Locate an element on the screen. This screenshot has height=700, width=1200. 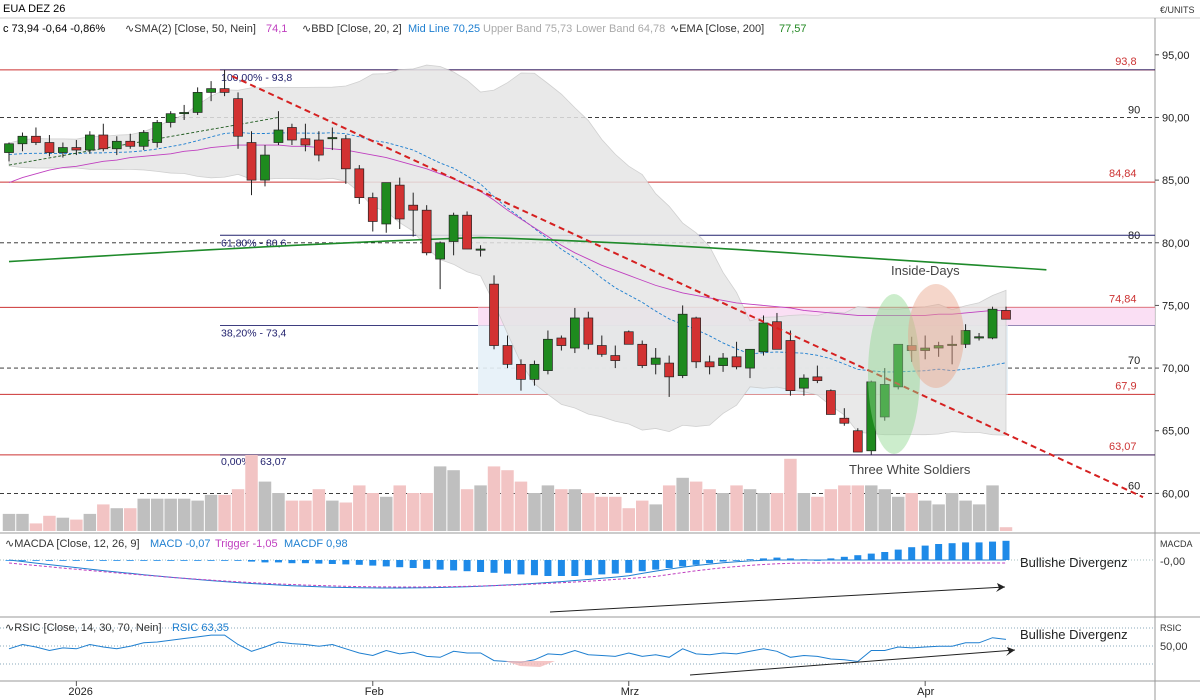
x-tick-label: Apr is located at coordinates (925, 692).